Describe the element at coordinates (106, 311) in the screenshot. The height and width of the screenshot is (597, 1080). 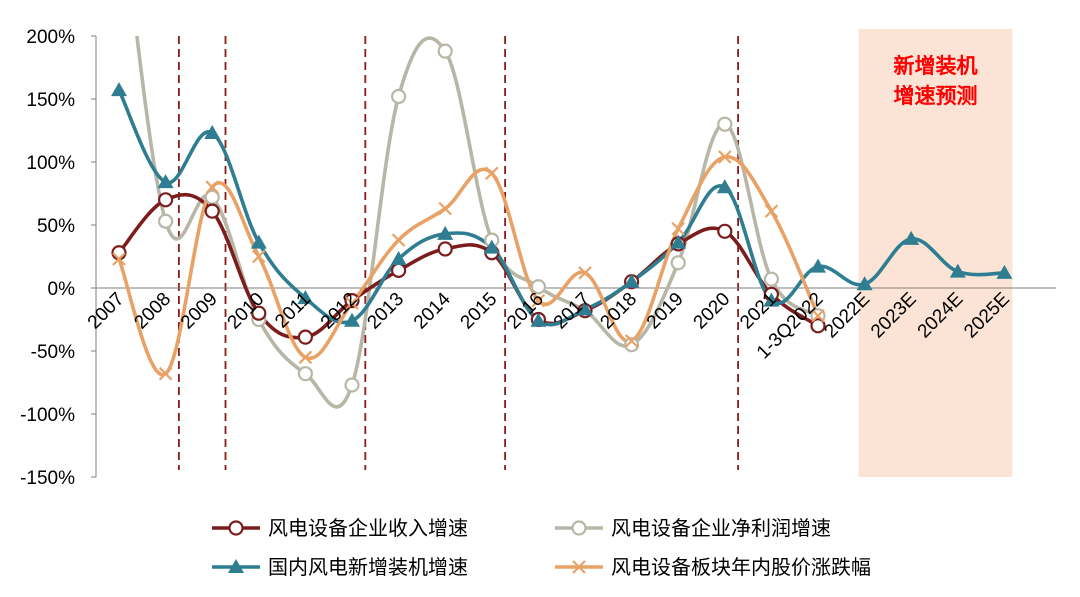
I see `x-tick-label: 2007` at that location.